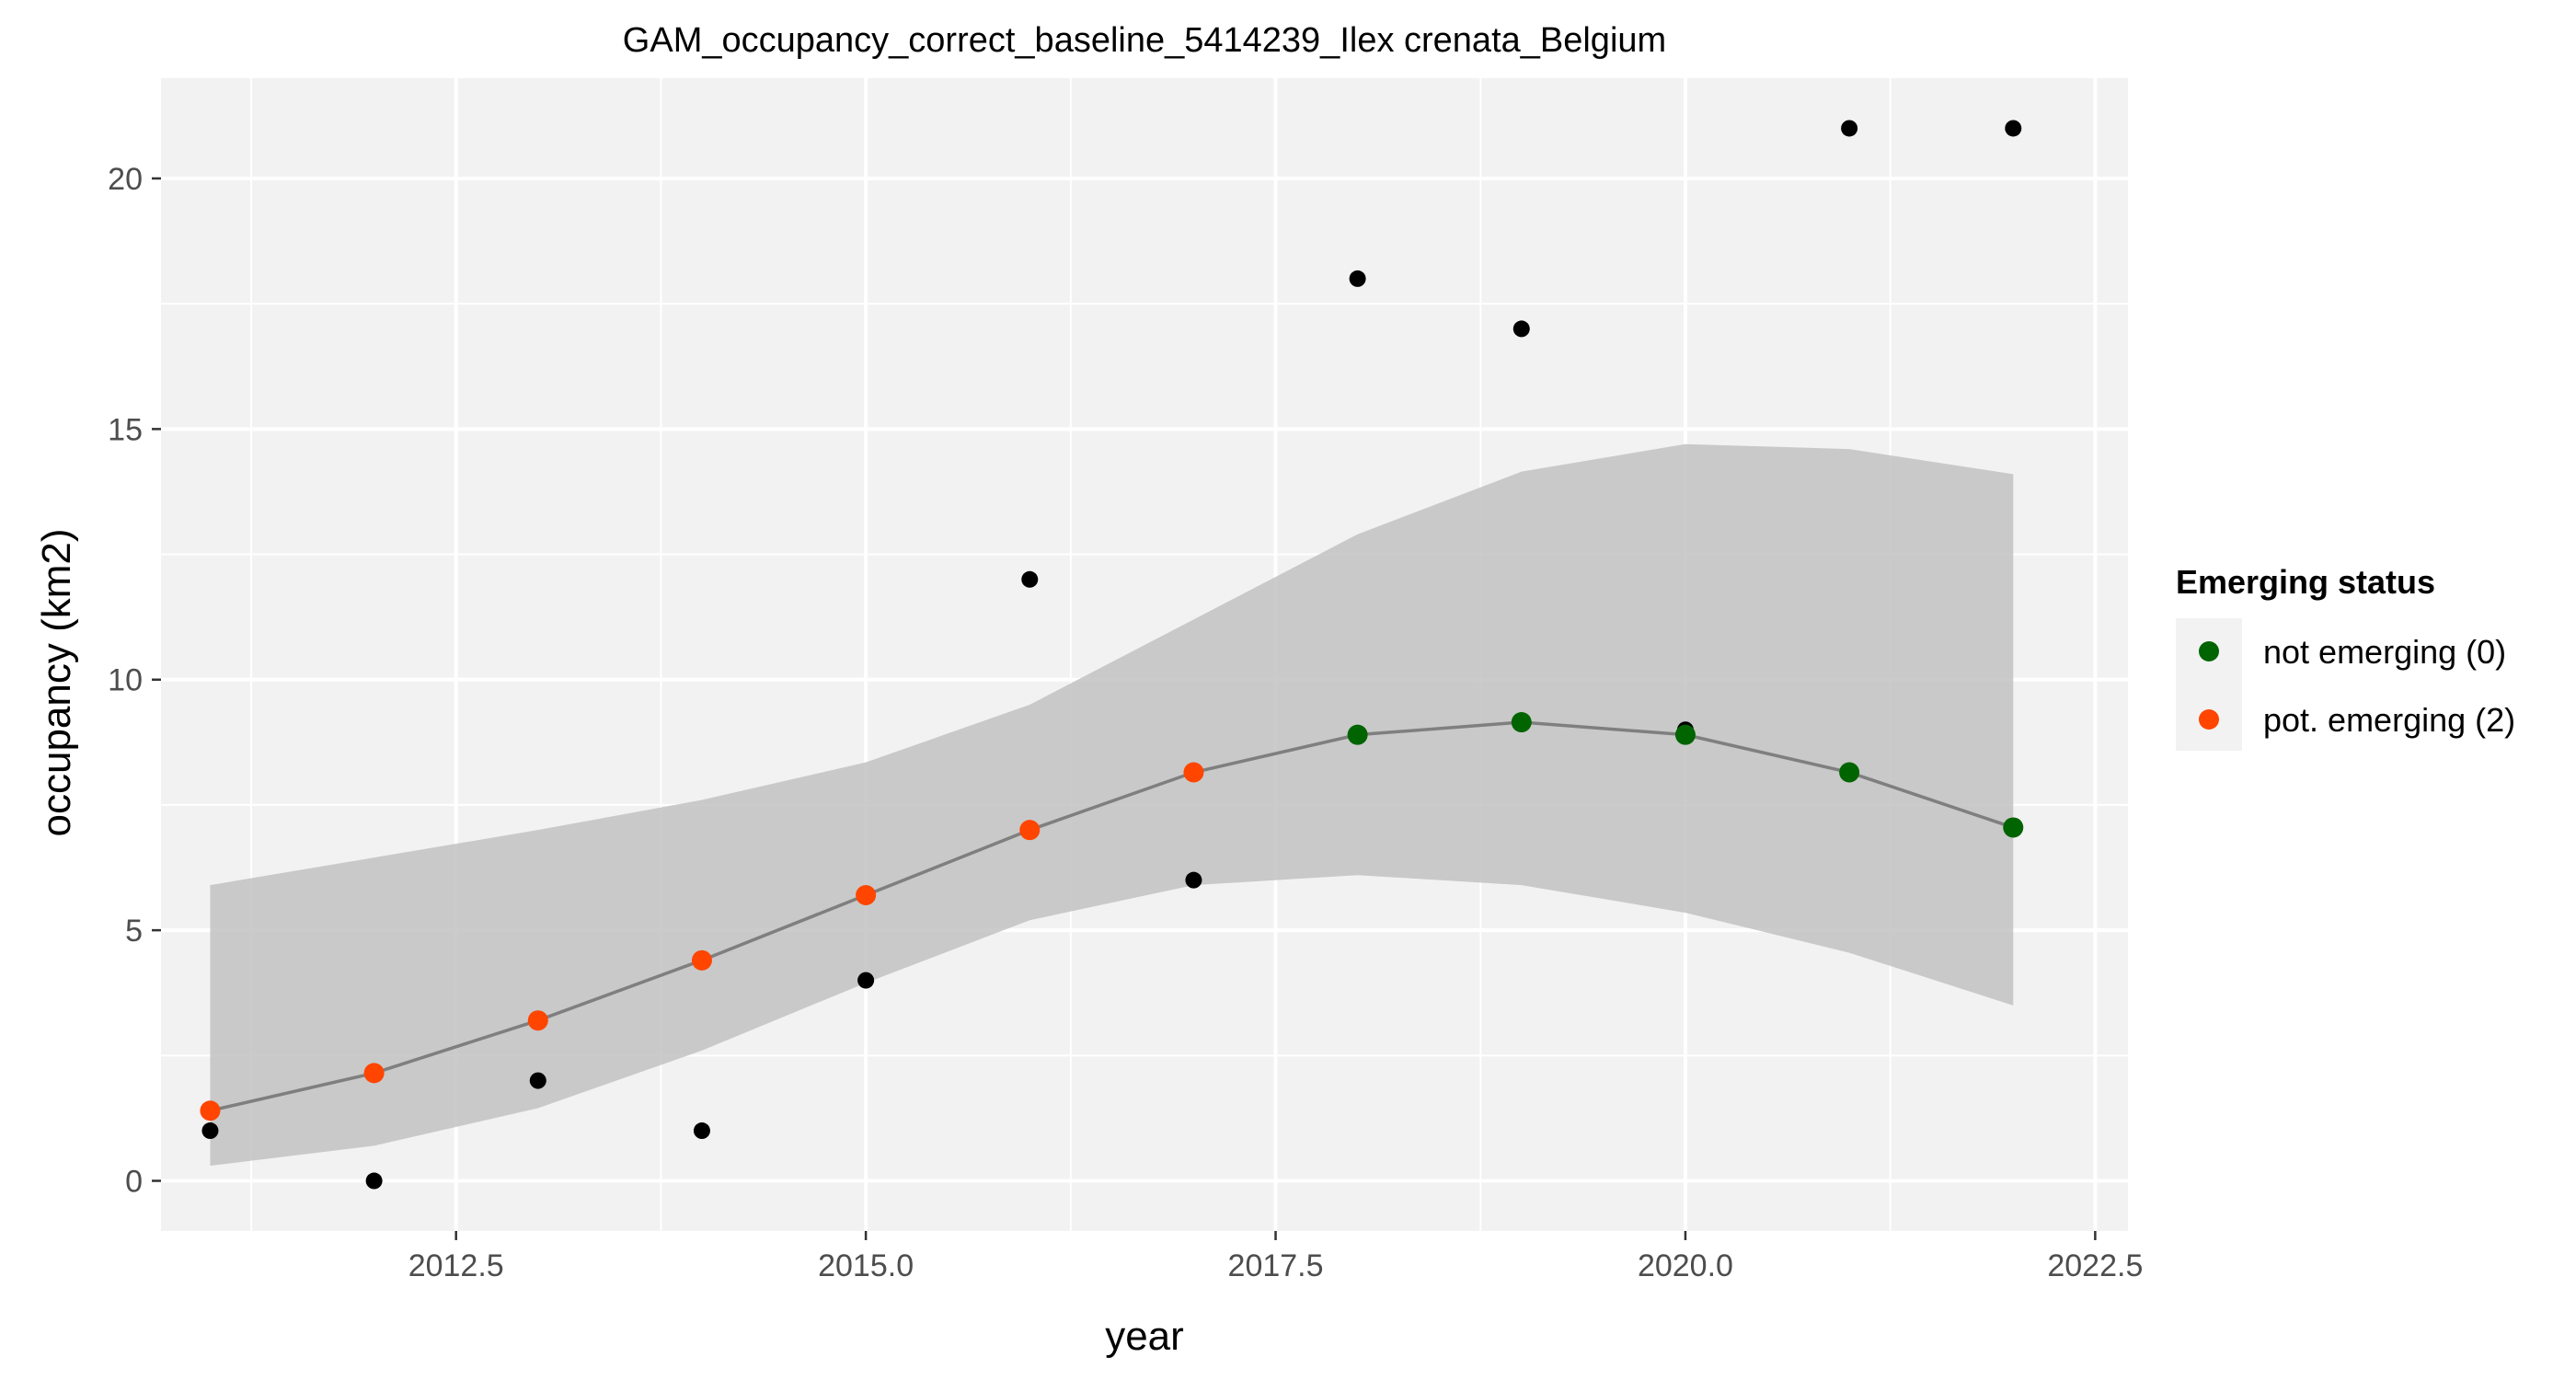 This screenshot has height=1380, width=2576. What do you see at coordinates (126, 179) in the screenshot?
I see `y-tick-label: 20` at bounding box center [126, 179].